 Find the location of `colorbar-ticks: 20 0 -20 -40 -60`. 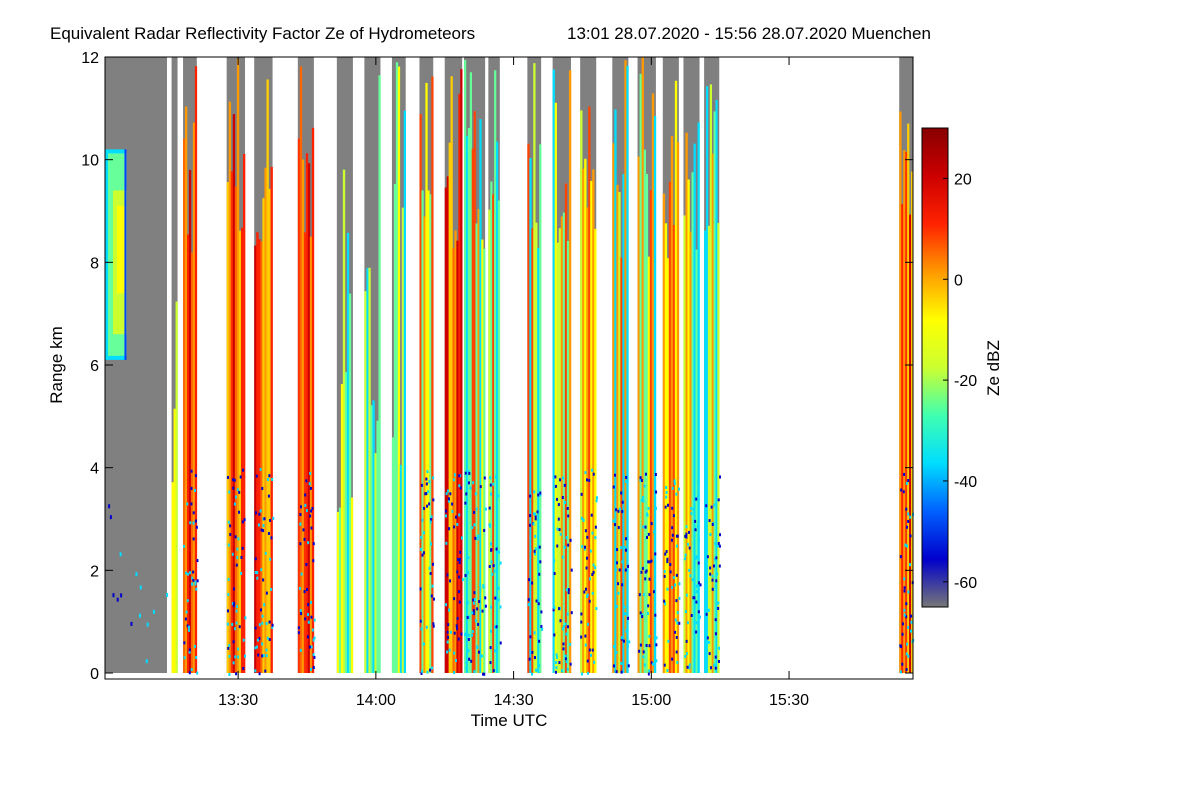

colorbar-ticks: 20 0 -20 -40 -60 is located at coordinates (960, 381).